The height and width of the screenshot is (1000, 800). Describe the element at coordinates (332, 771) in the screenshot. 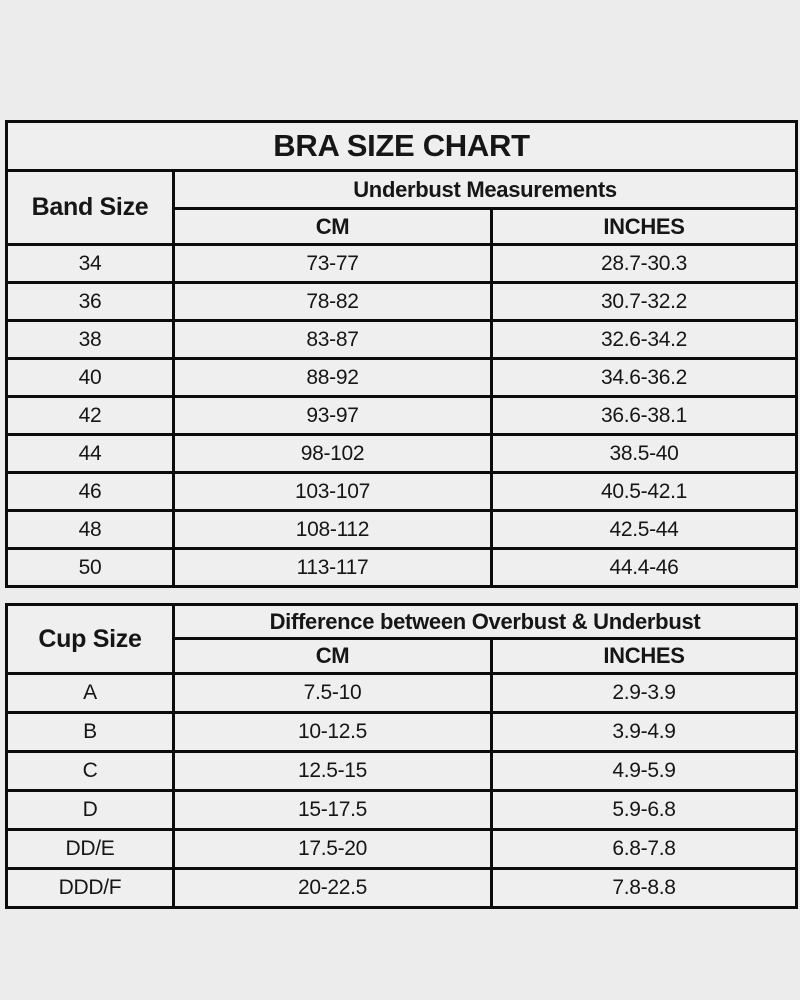

I see `cm-cell: 12.5-15` at that location.